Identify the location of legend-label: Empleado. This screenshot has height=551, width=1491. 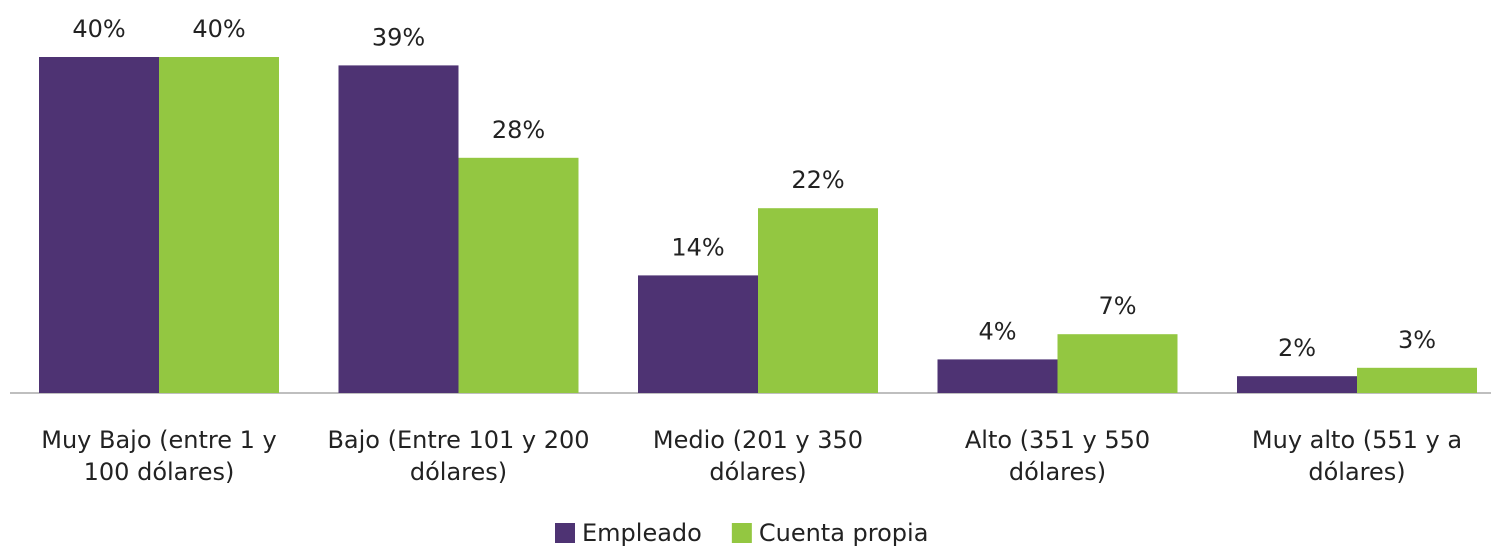
(642, 533).